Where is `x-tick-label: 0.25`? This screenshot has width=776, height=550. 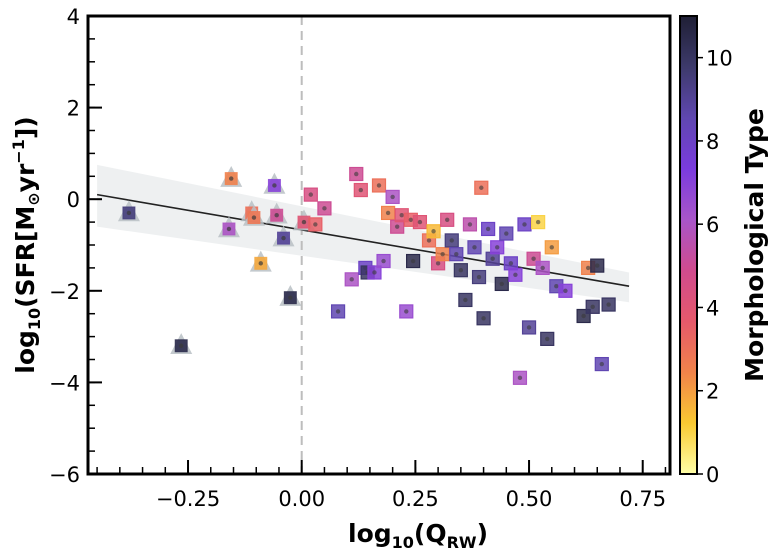
x-tick-label: 0.25 is located at coordinates (415, 499).